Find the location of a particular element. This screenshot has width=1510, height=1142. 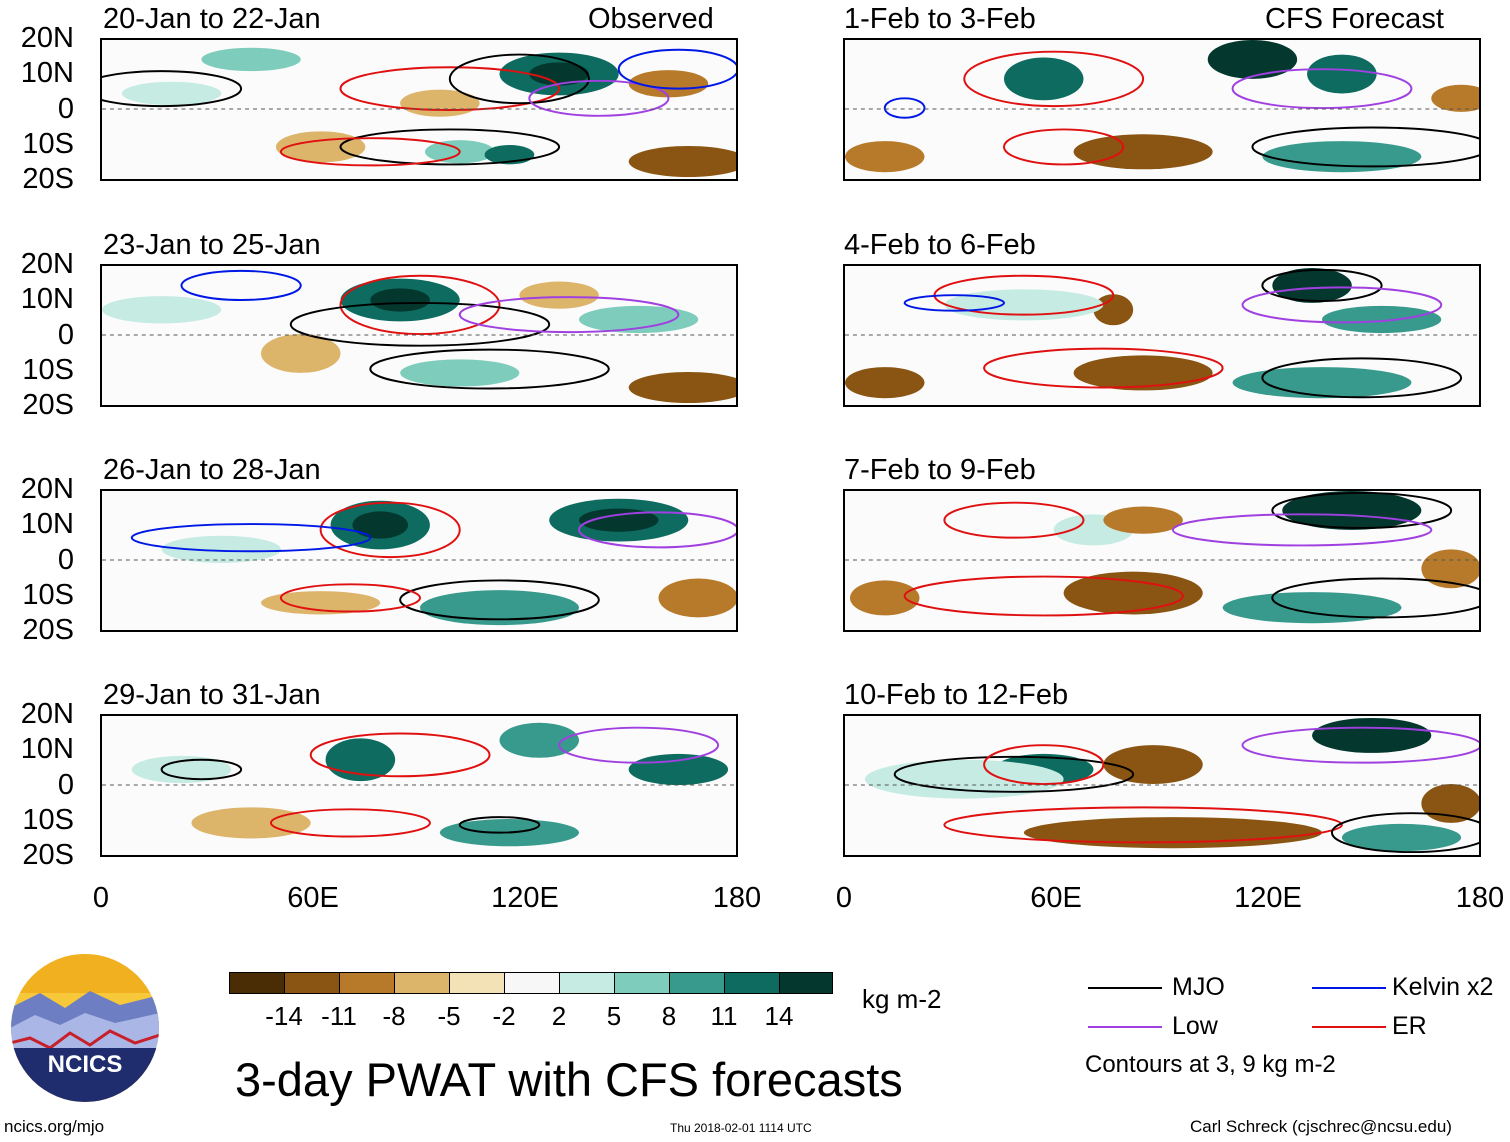

colorbar-label: -8 is located at coordinates (394, 1016).